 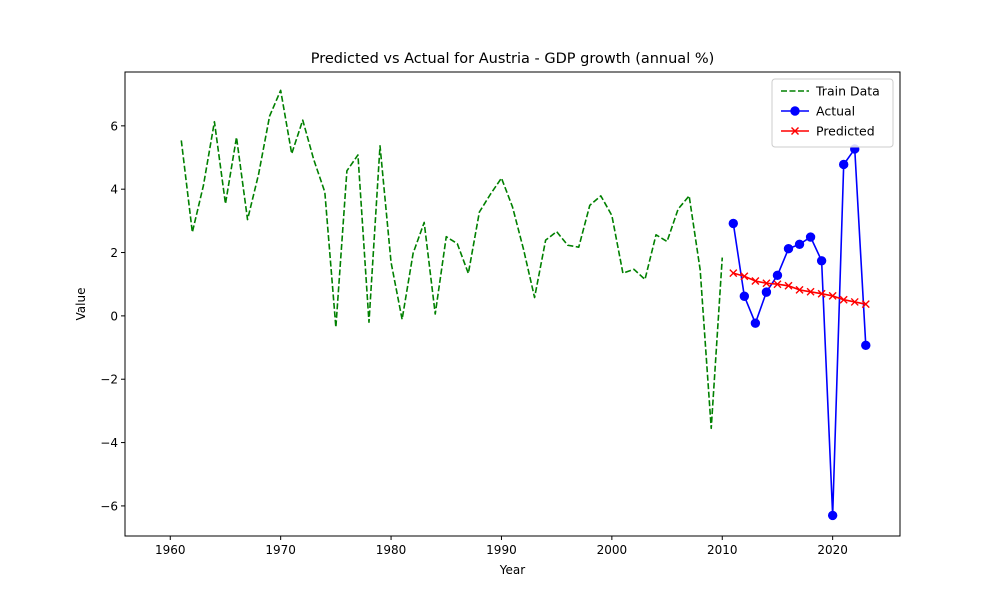 I want to click on x-axis-label: Year, so click(x=512, y=570).